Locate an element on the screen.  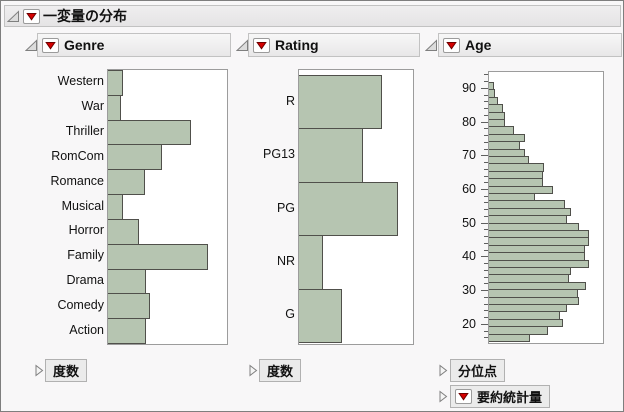
category-label-NR: NR is located at coordinates (285, 260).